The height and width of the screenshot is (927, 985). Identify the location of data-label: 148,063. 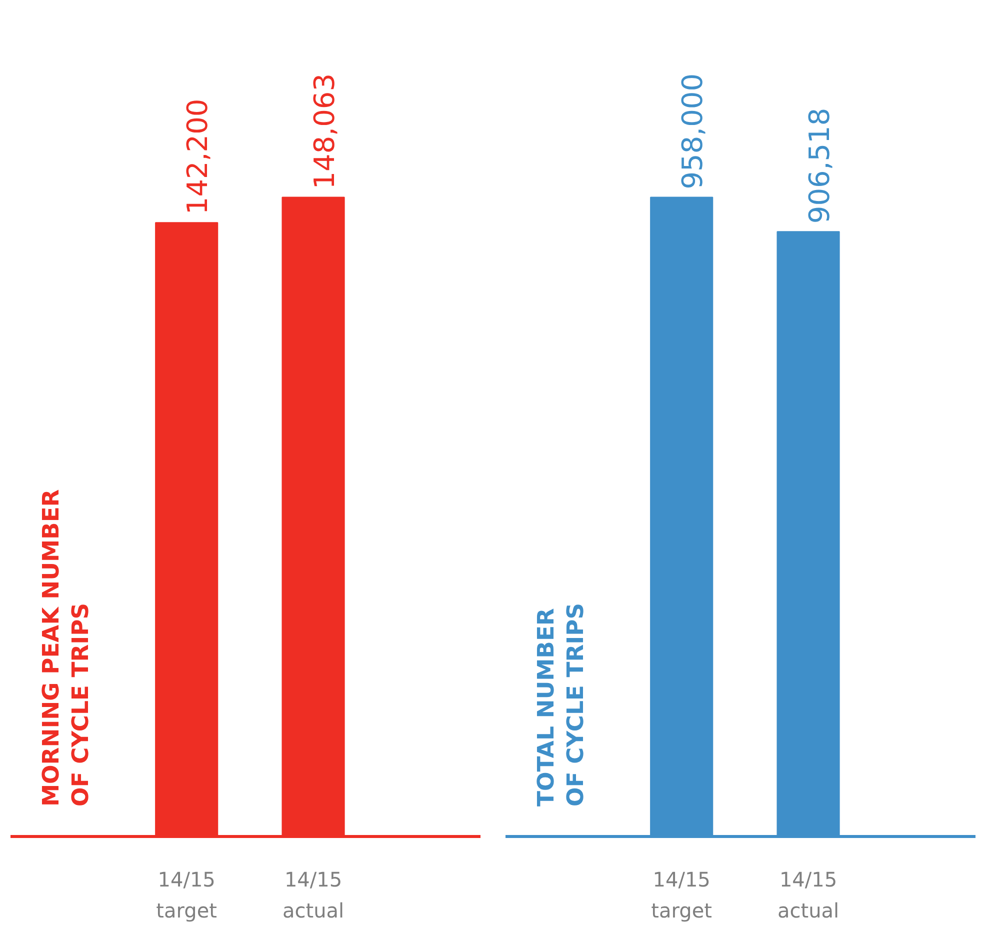
(324, 131).